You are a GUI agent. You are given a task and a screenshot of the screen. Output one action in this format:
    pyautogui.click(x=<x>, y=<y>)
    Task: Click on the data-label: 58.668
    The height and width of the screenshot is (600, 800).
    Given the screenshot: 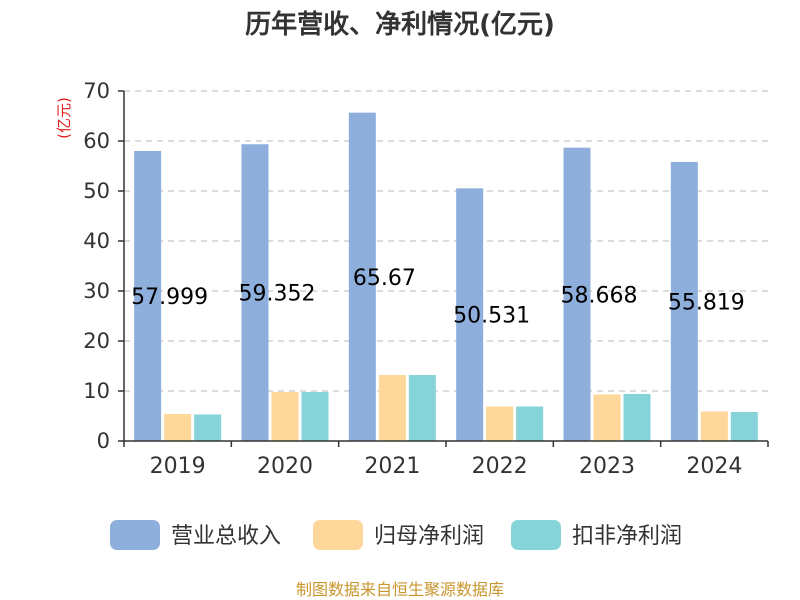 What is the action you would take?
    pyautogui.click(x=599, y=295)
    